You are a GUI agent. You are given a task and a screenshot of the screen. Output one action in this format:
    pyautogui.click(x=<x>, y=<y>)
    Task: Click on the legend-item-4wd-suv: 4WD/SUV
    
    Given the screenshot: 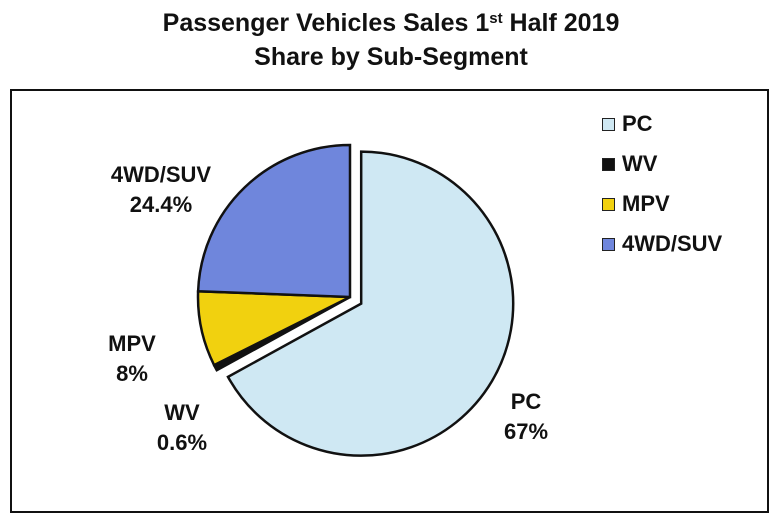 What is the action you would take?
    pyautogui.click(x=662, y=244)
    